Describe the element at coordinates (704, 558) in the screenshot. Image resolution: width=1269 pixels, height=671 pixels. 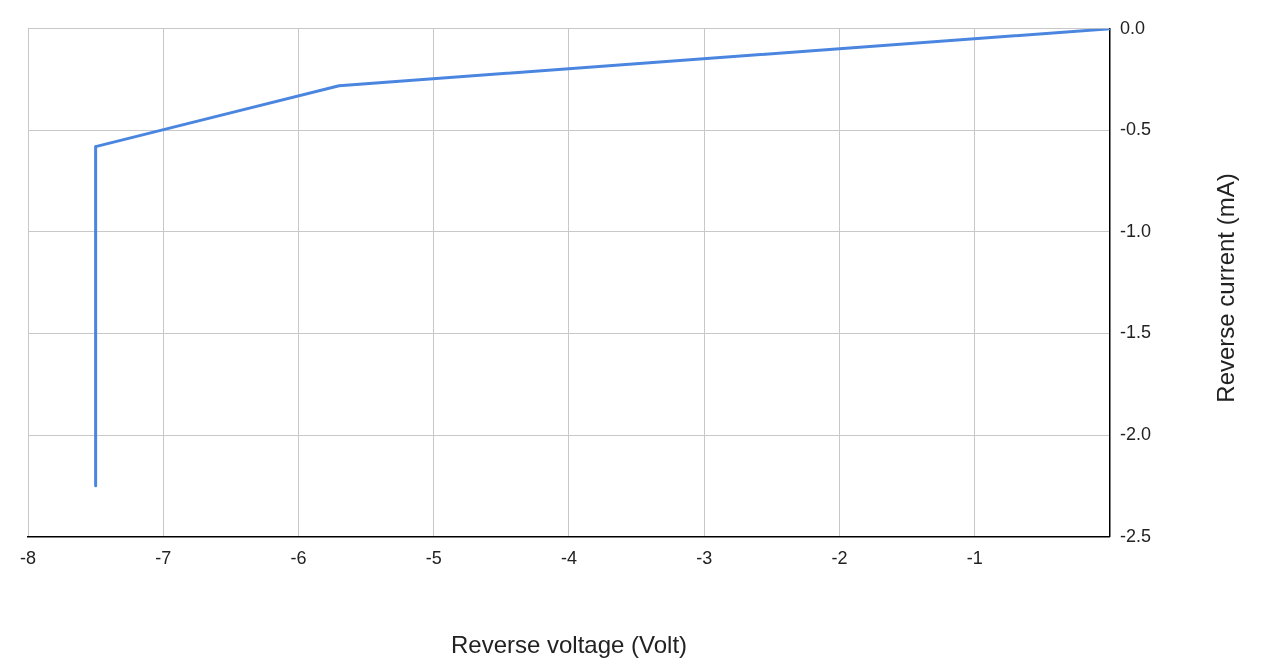
I see `x-tick-label: -3` at that location.